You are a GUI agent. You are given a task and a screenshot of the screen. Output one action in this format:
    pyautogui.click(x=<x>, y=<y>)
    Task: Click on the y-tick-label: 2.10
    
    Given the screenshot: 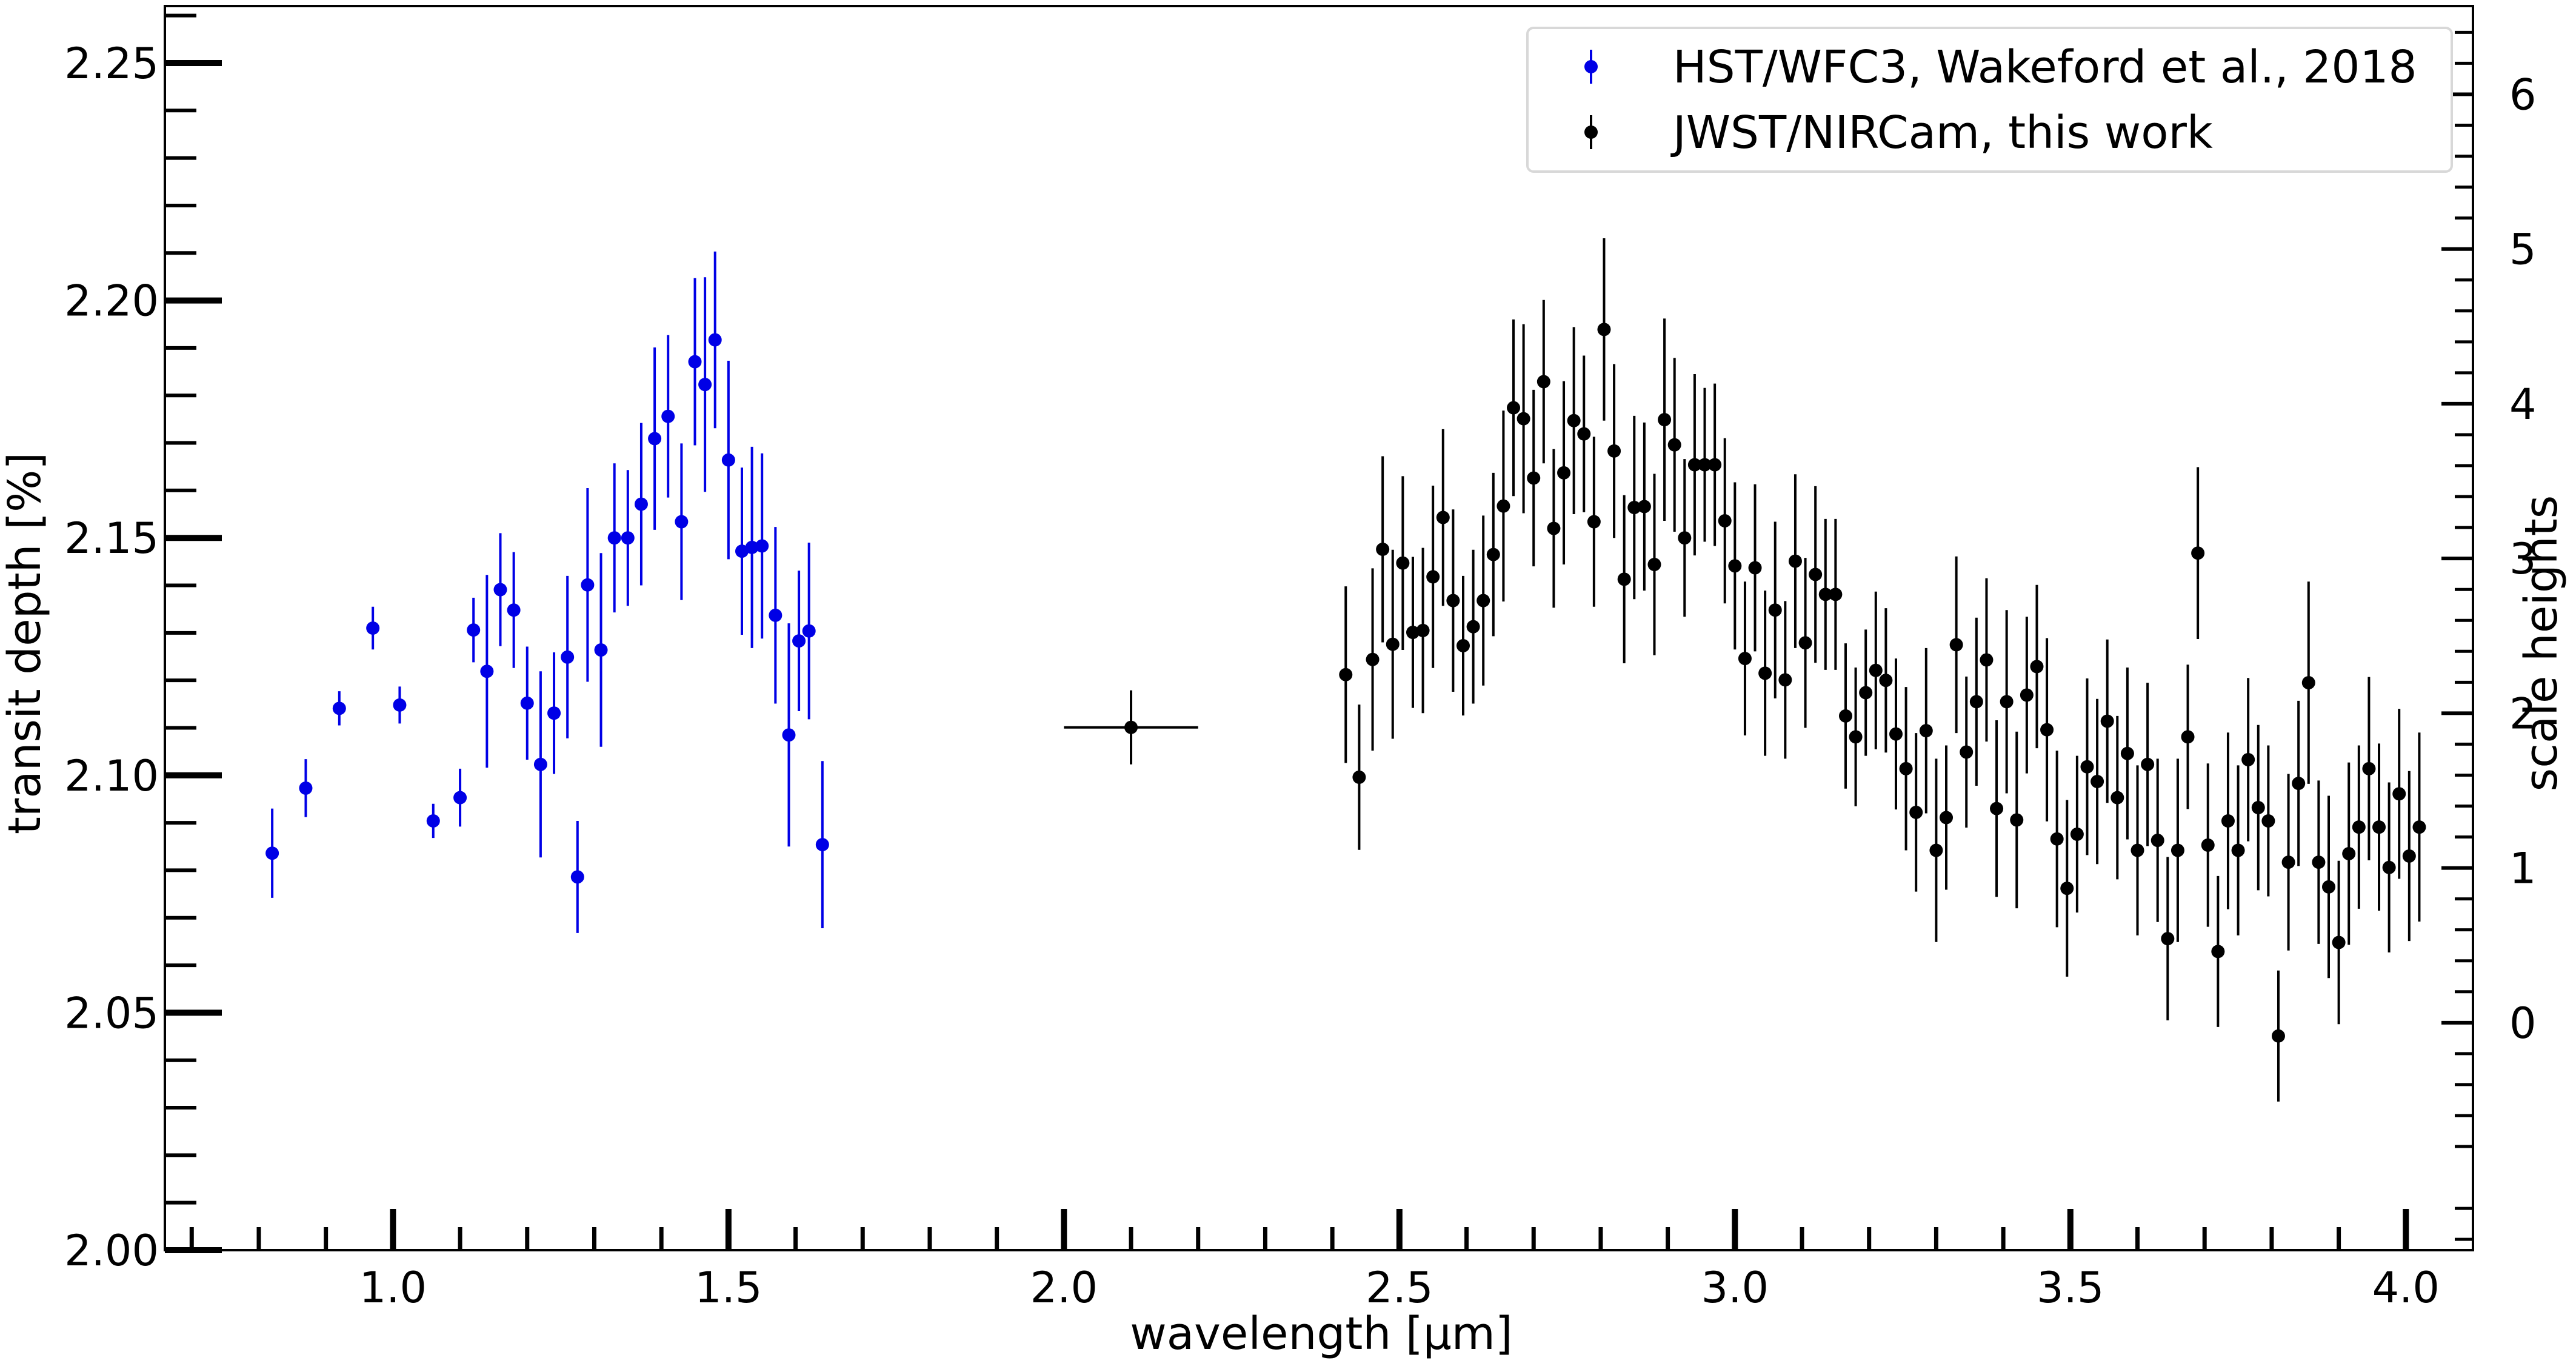 What is the action you would take?
    pyautogui.click(x=112, y=776)
    